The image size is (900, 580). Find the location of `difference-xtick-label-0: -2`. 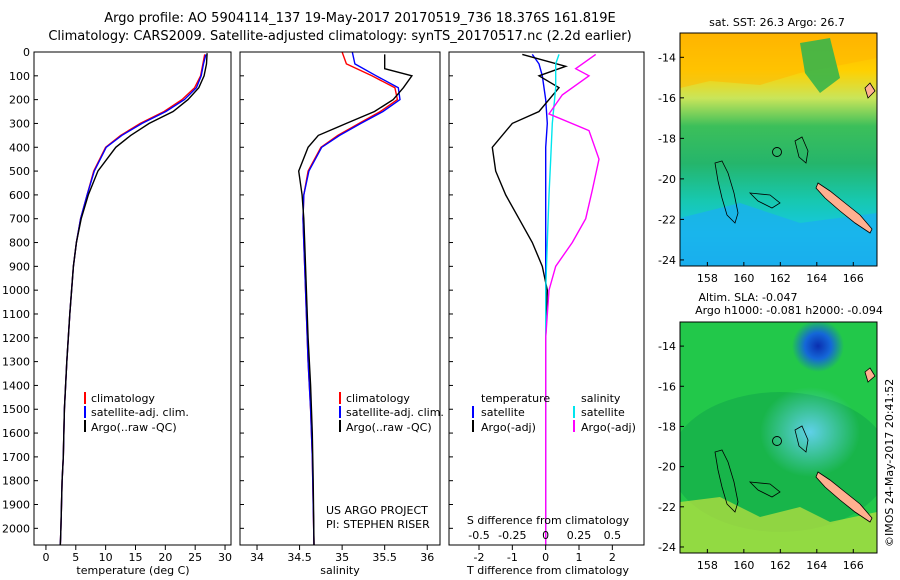

difference-xtick-label-0: -2 is located at coordinates (479, 557).